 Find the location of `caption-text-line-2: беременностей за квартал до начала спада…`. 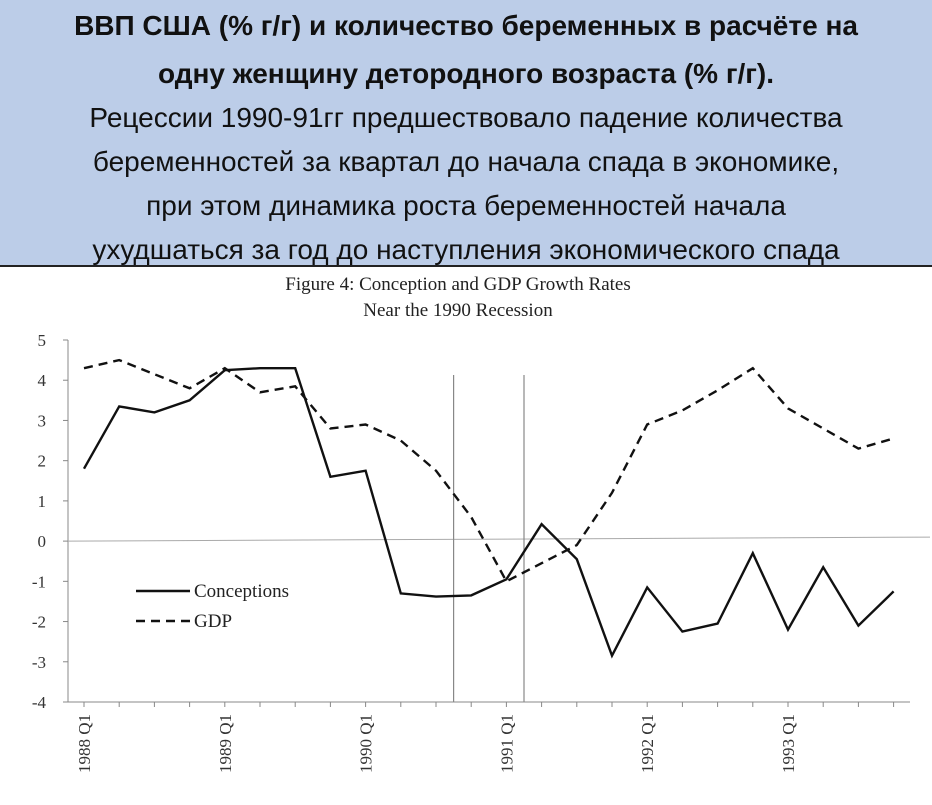

caption-text-line-2: беременностей за квартал до начала спада… is located at coordinates (466, 161).